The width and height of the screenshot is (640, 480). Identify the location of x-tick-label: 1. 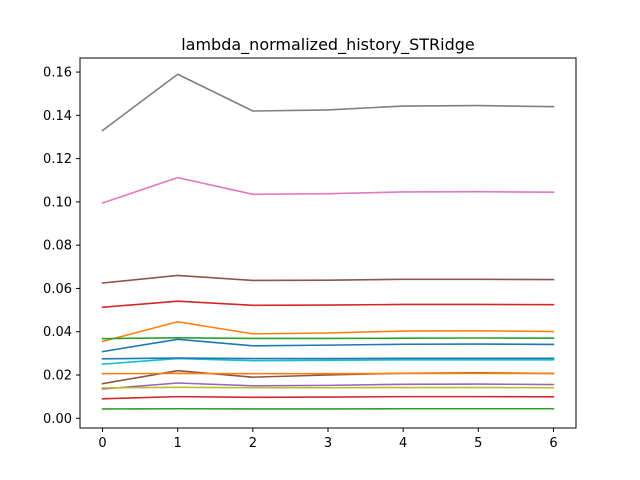
(178, 443).